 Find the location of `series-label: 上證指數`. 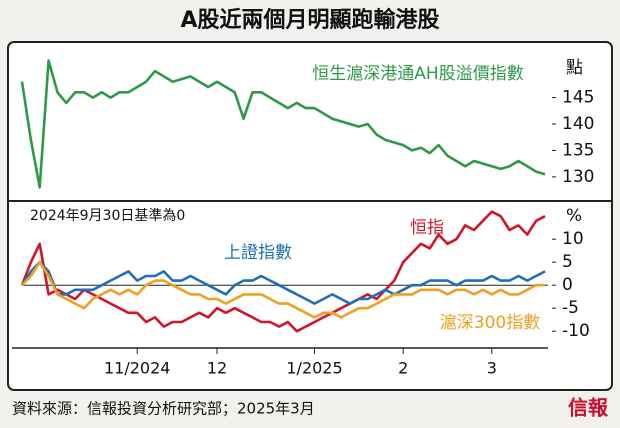

series-label: 上證指數 is located at coordinates (258, 253).